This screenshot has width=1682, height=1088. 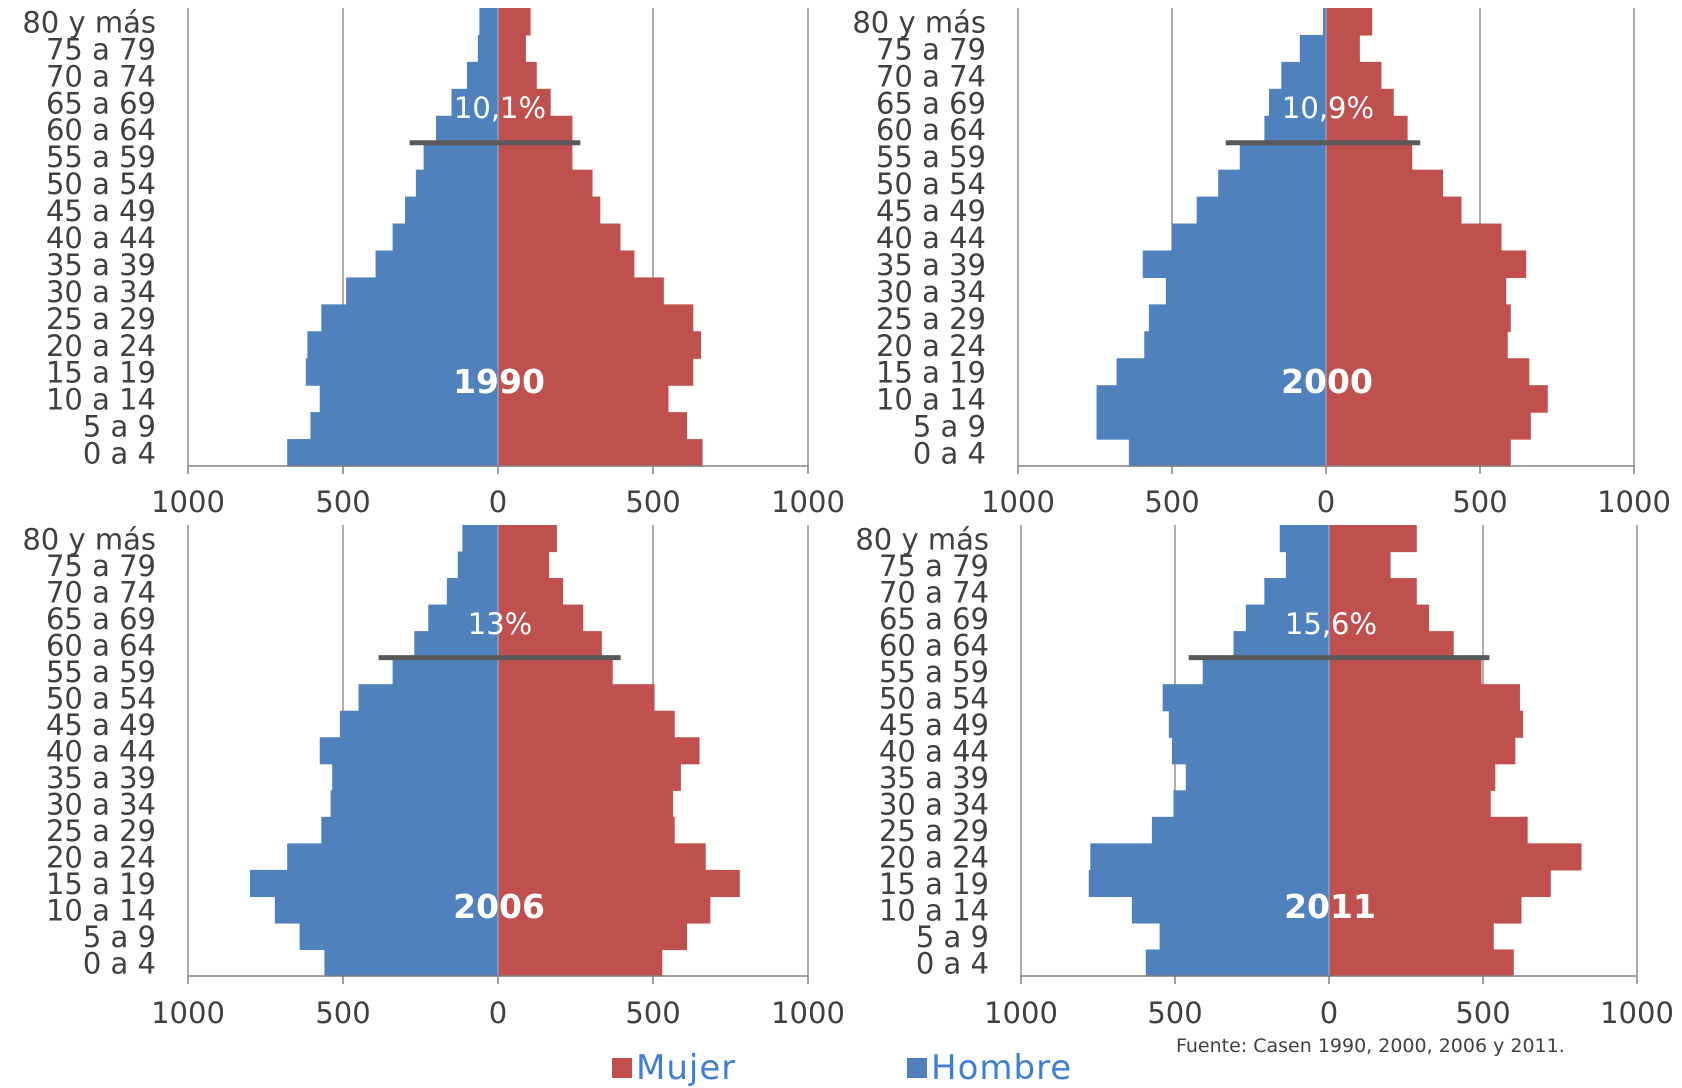 I want to click on panel-2006-category-label: 65 a 69, so click(x=101, y=619).